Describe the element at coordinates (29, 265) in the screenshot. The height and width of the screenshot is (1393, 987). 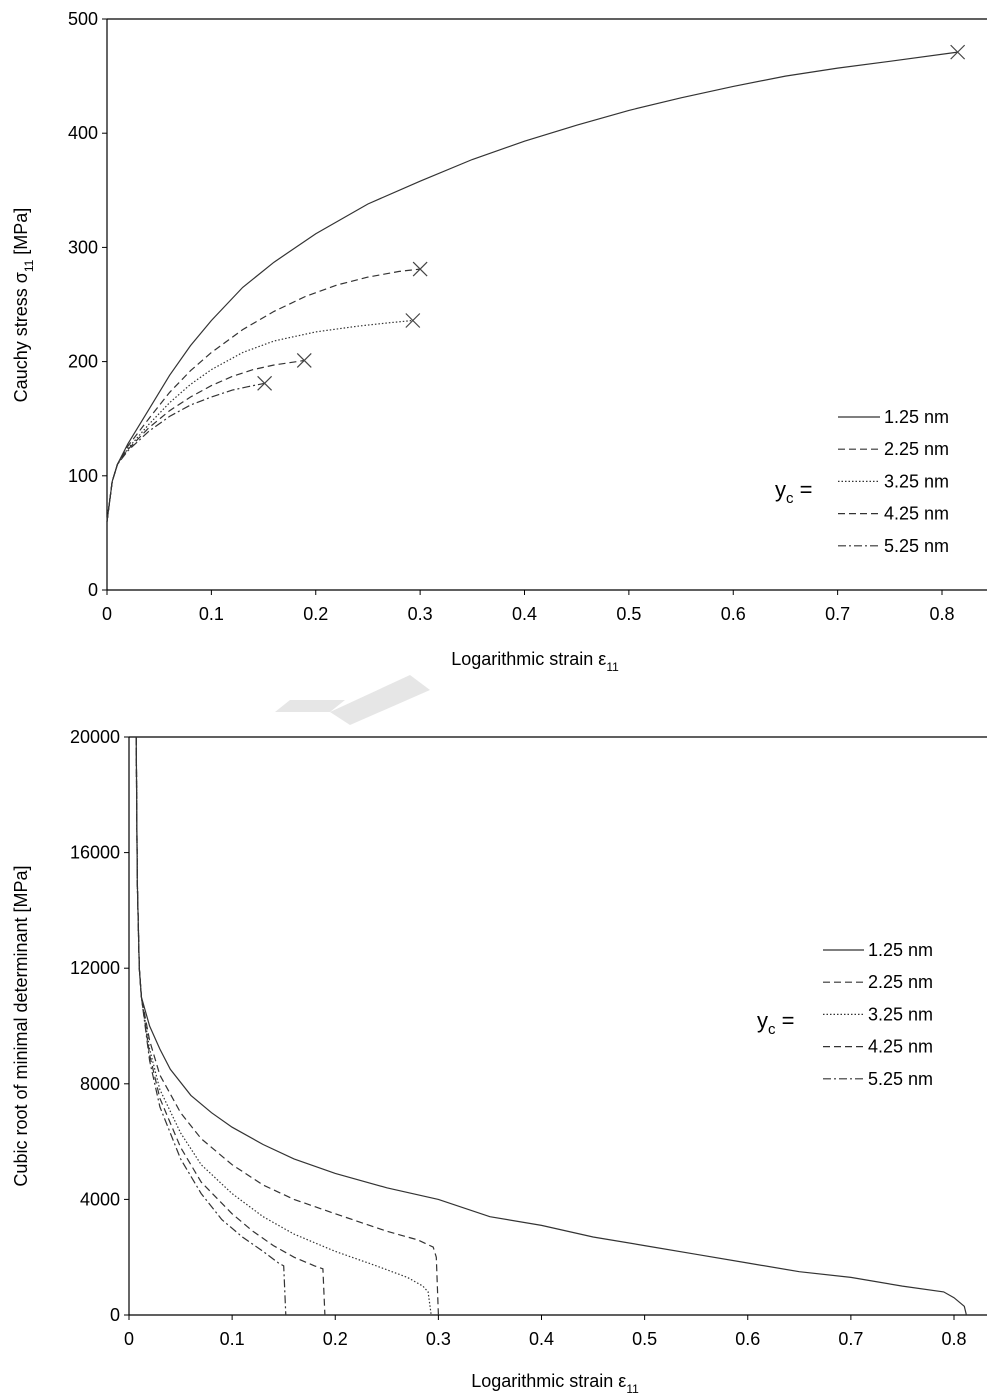
I see `y-axis-label-sub: 11` at that location.